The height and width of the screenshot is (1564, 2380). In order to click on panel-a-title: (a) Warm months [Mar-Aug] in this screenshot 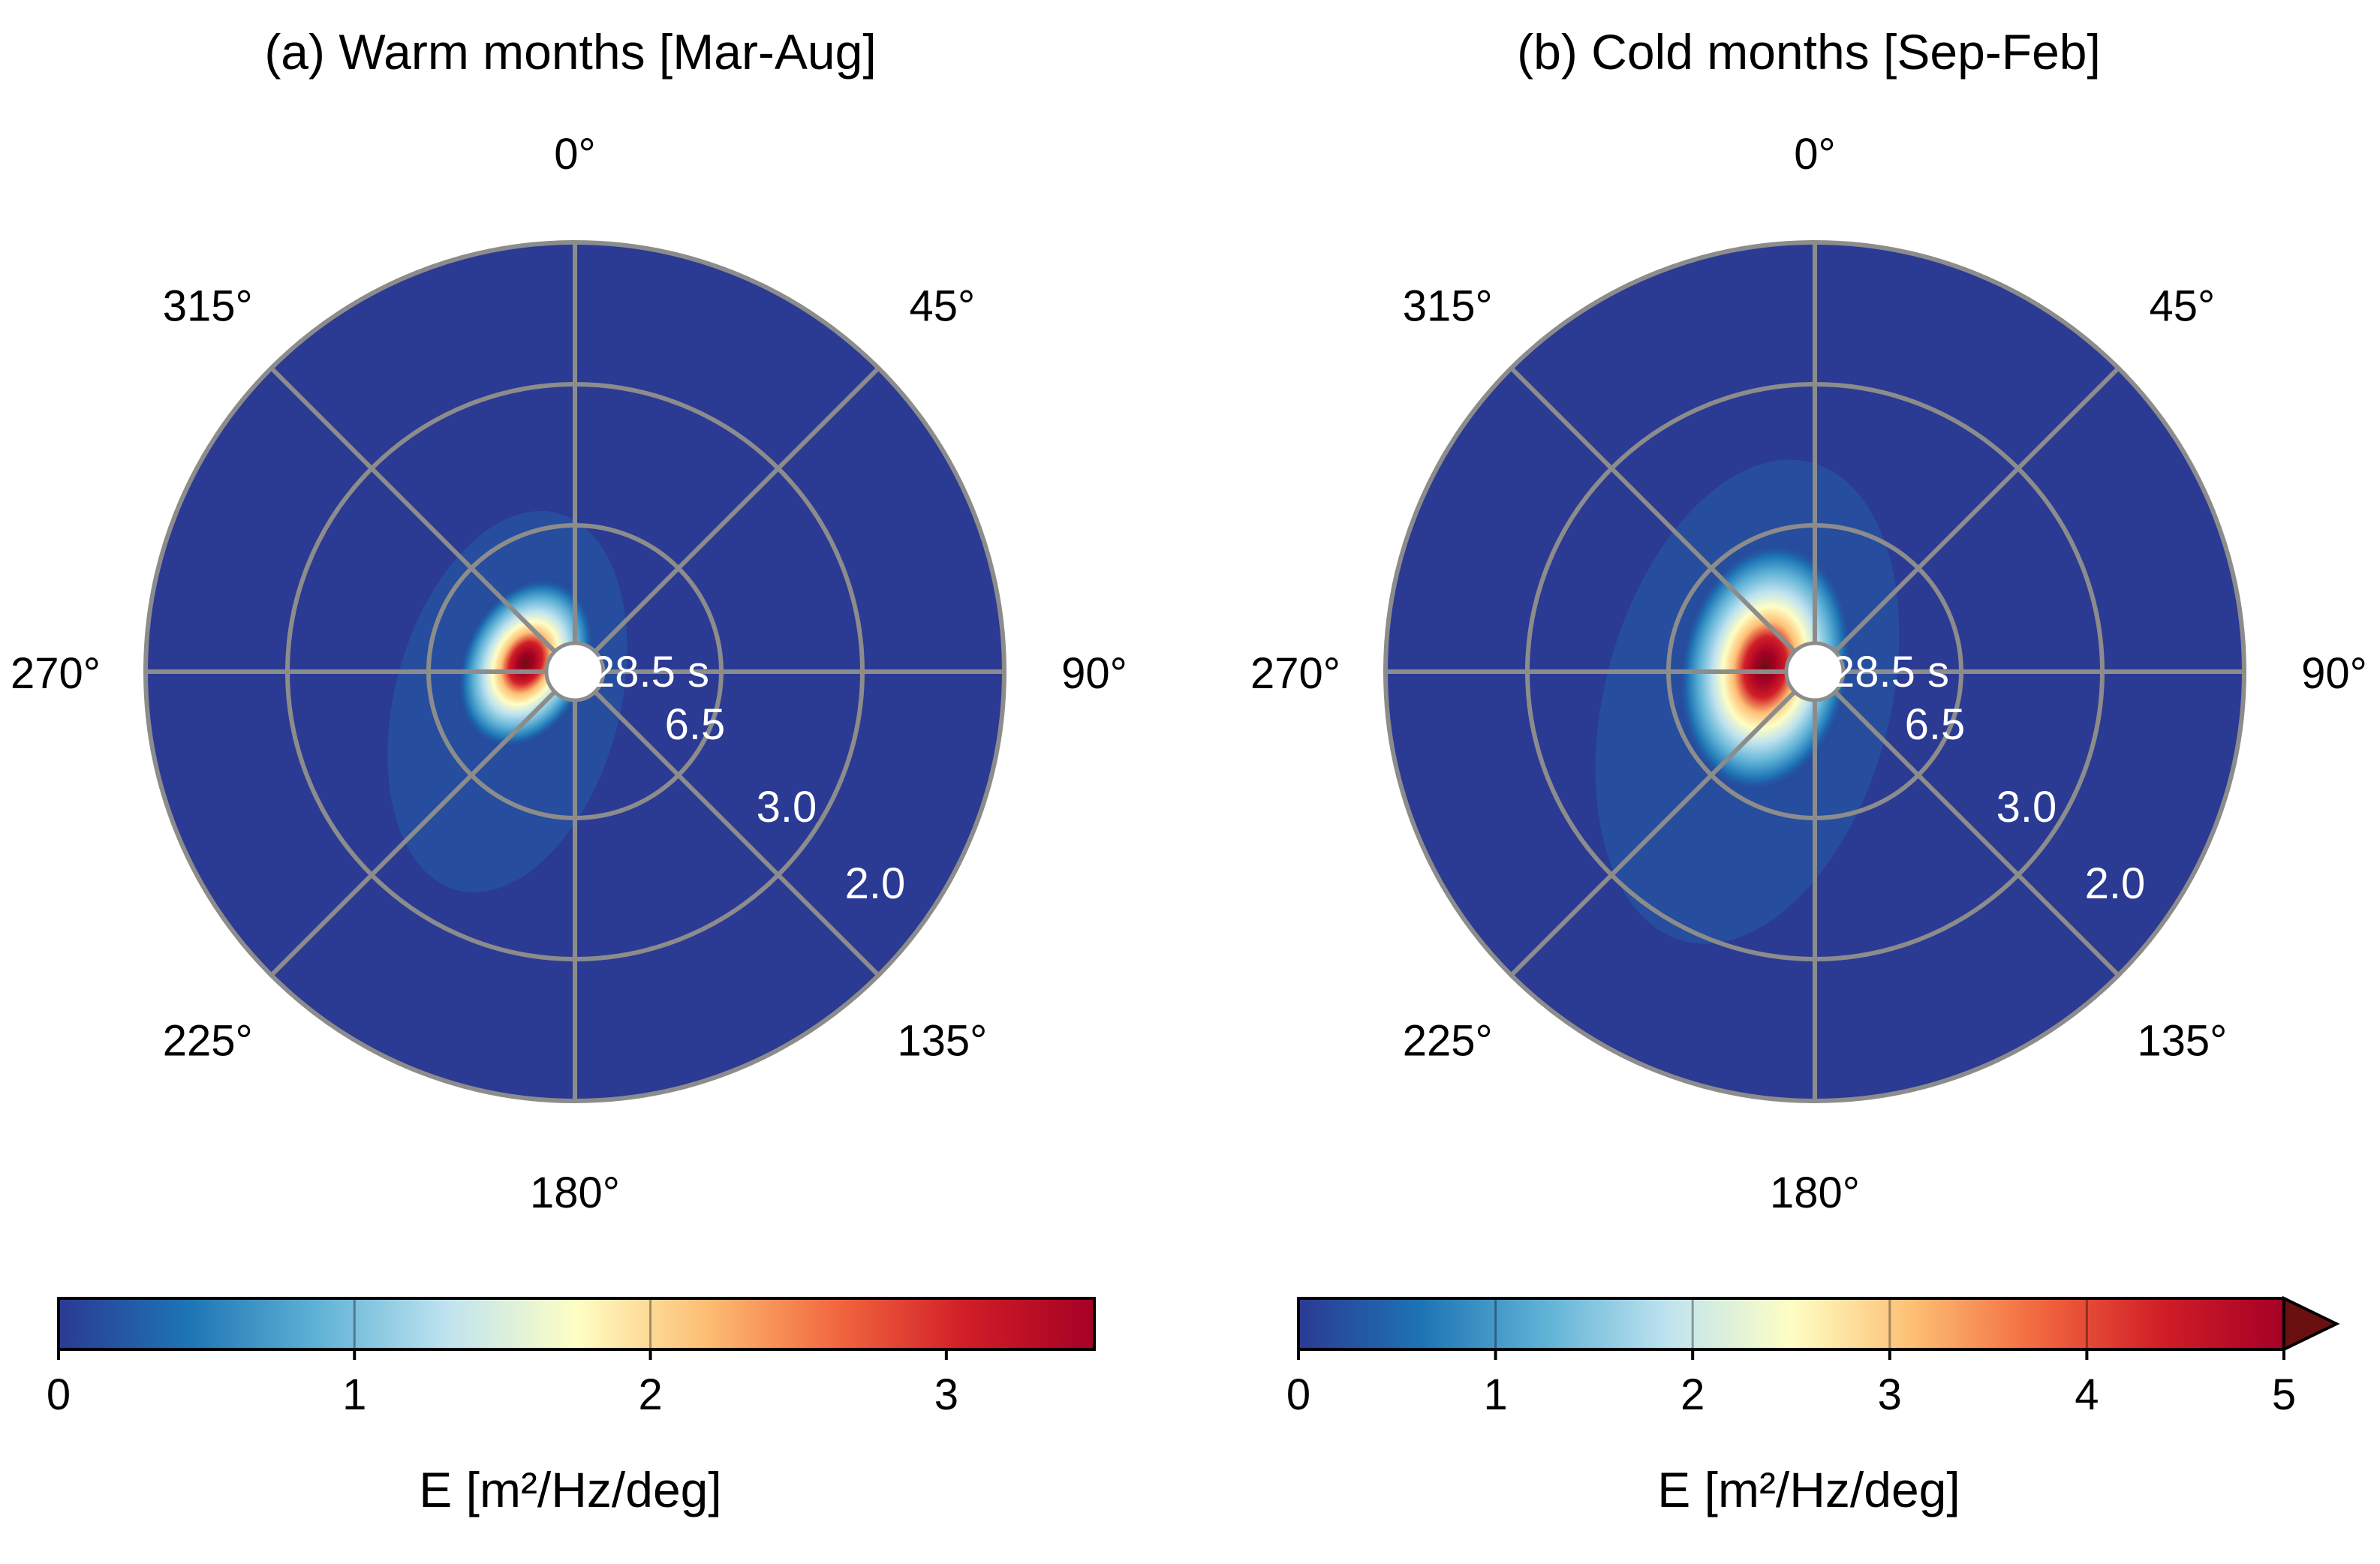, I will do `click(570, 52)`.